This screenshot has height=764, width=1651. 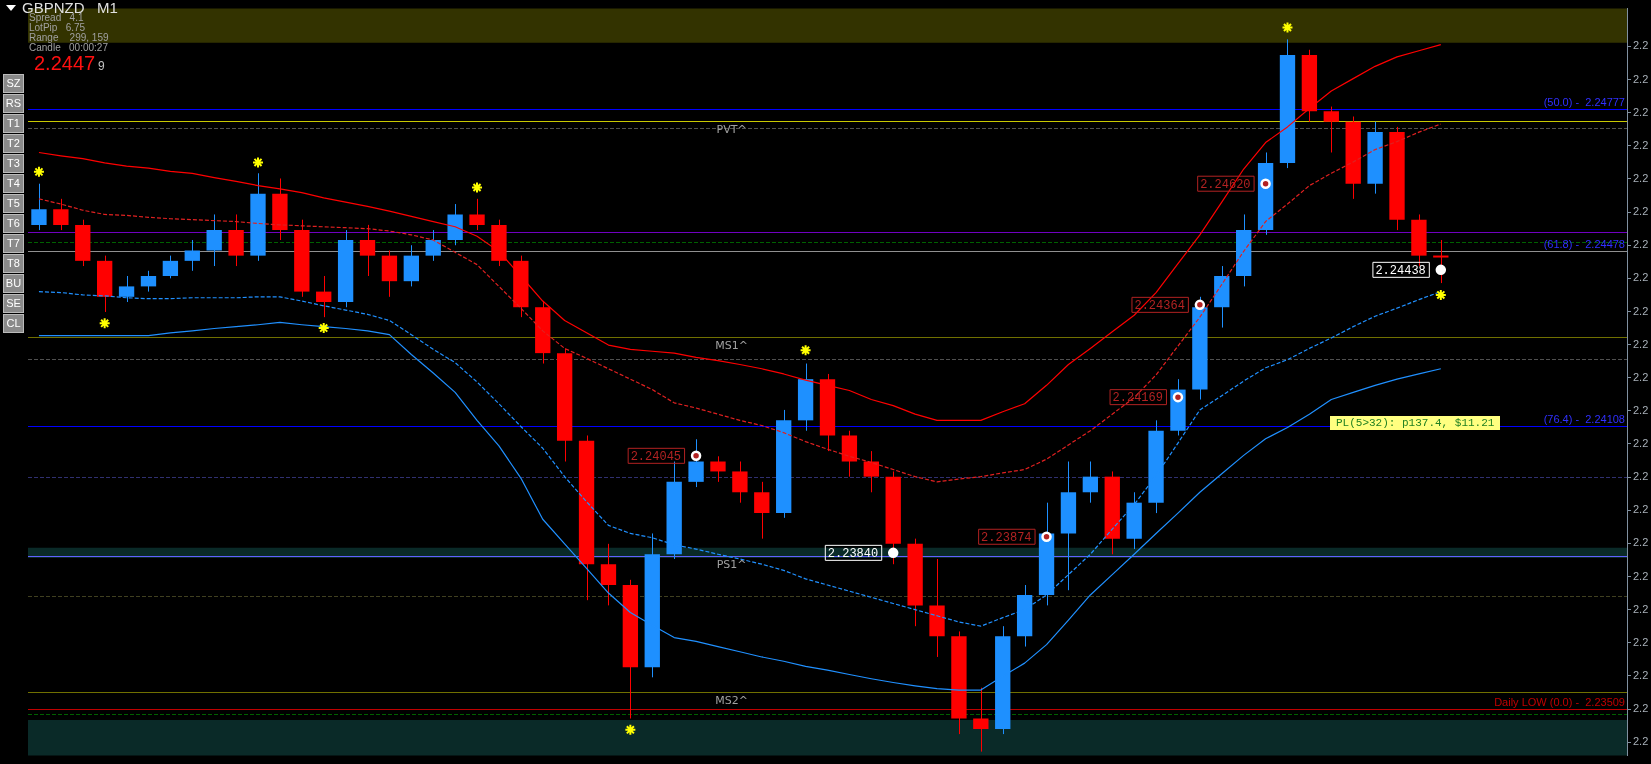 I want to click on ref-line-label: PVT^, so click(x=731, y=129).